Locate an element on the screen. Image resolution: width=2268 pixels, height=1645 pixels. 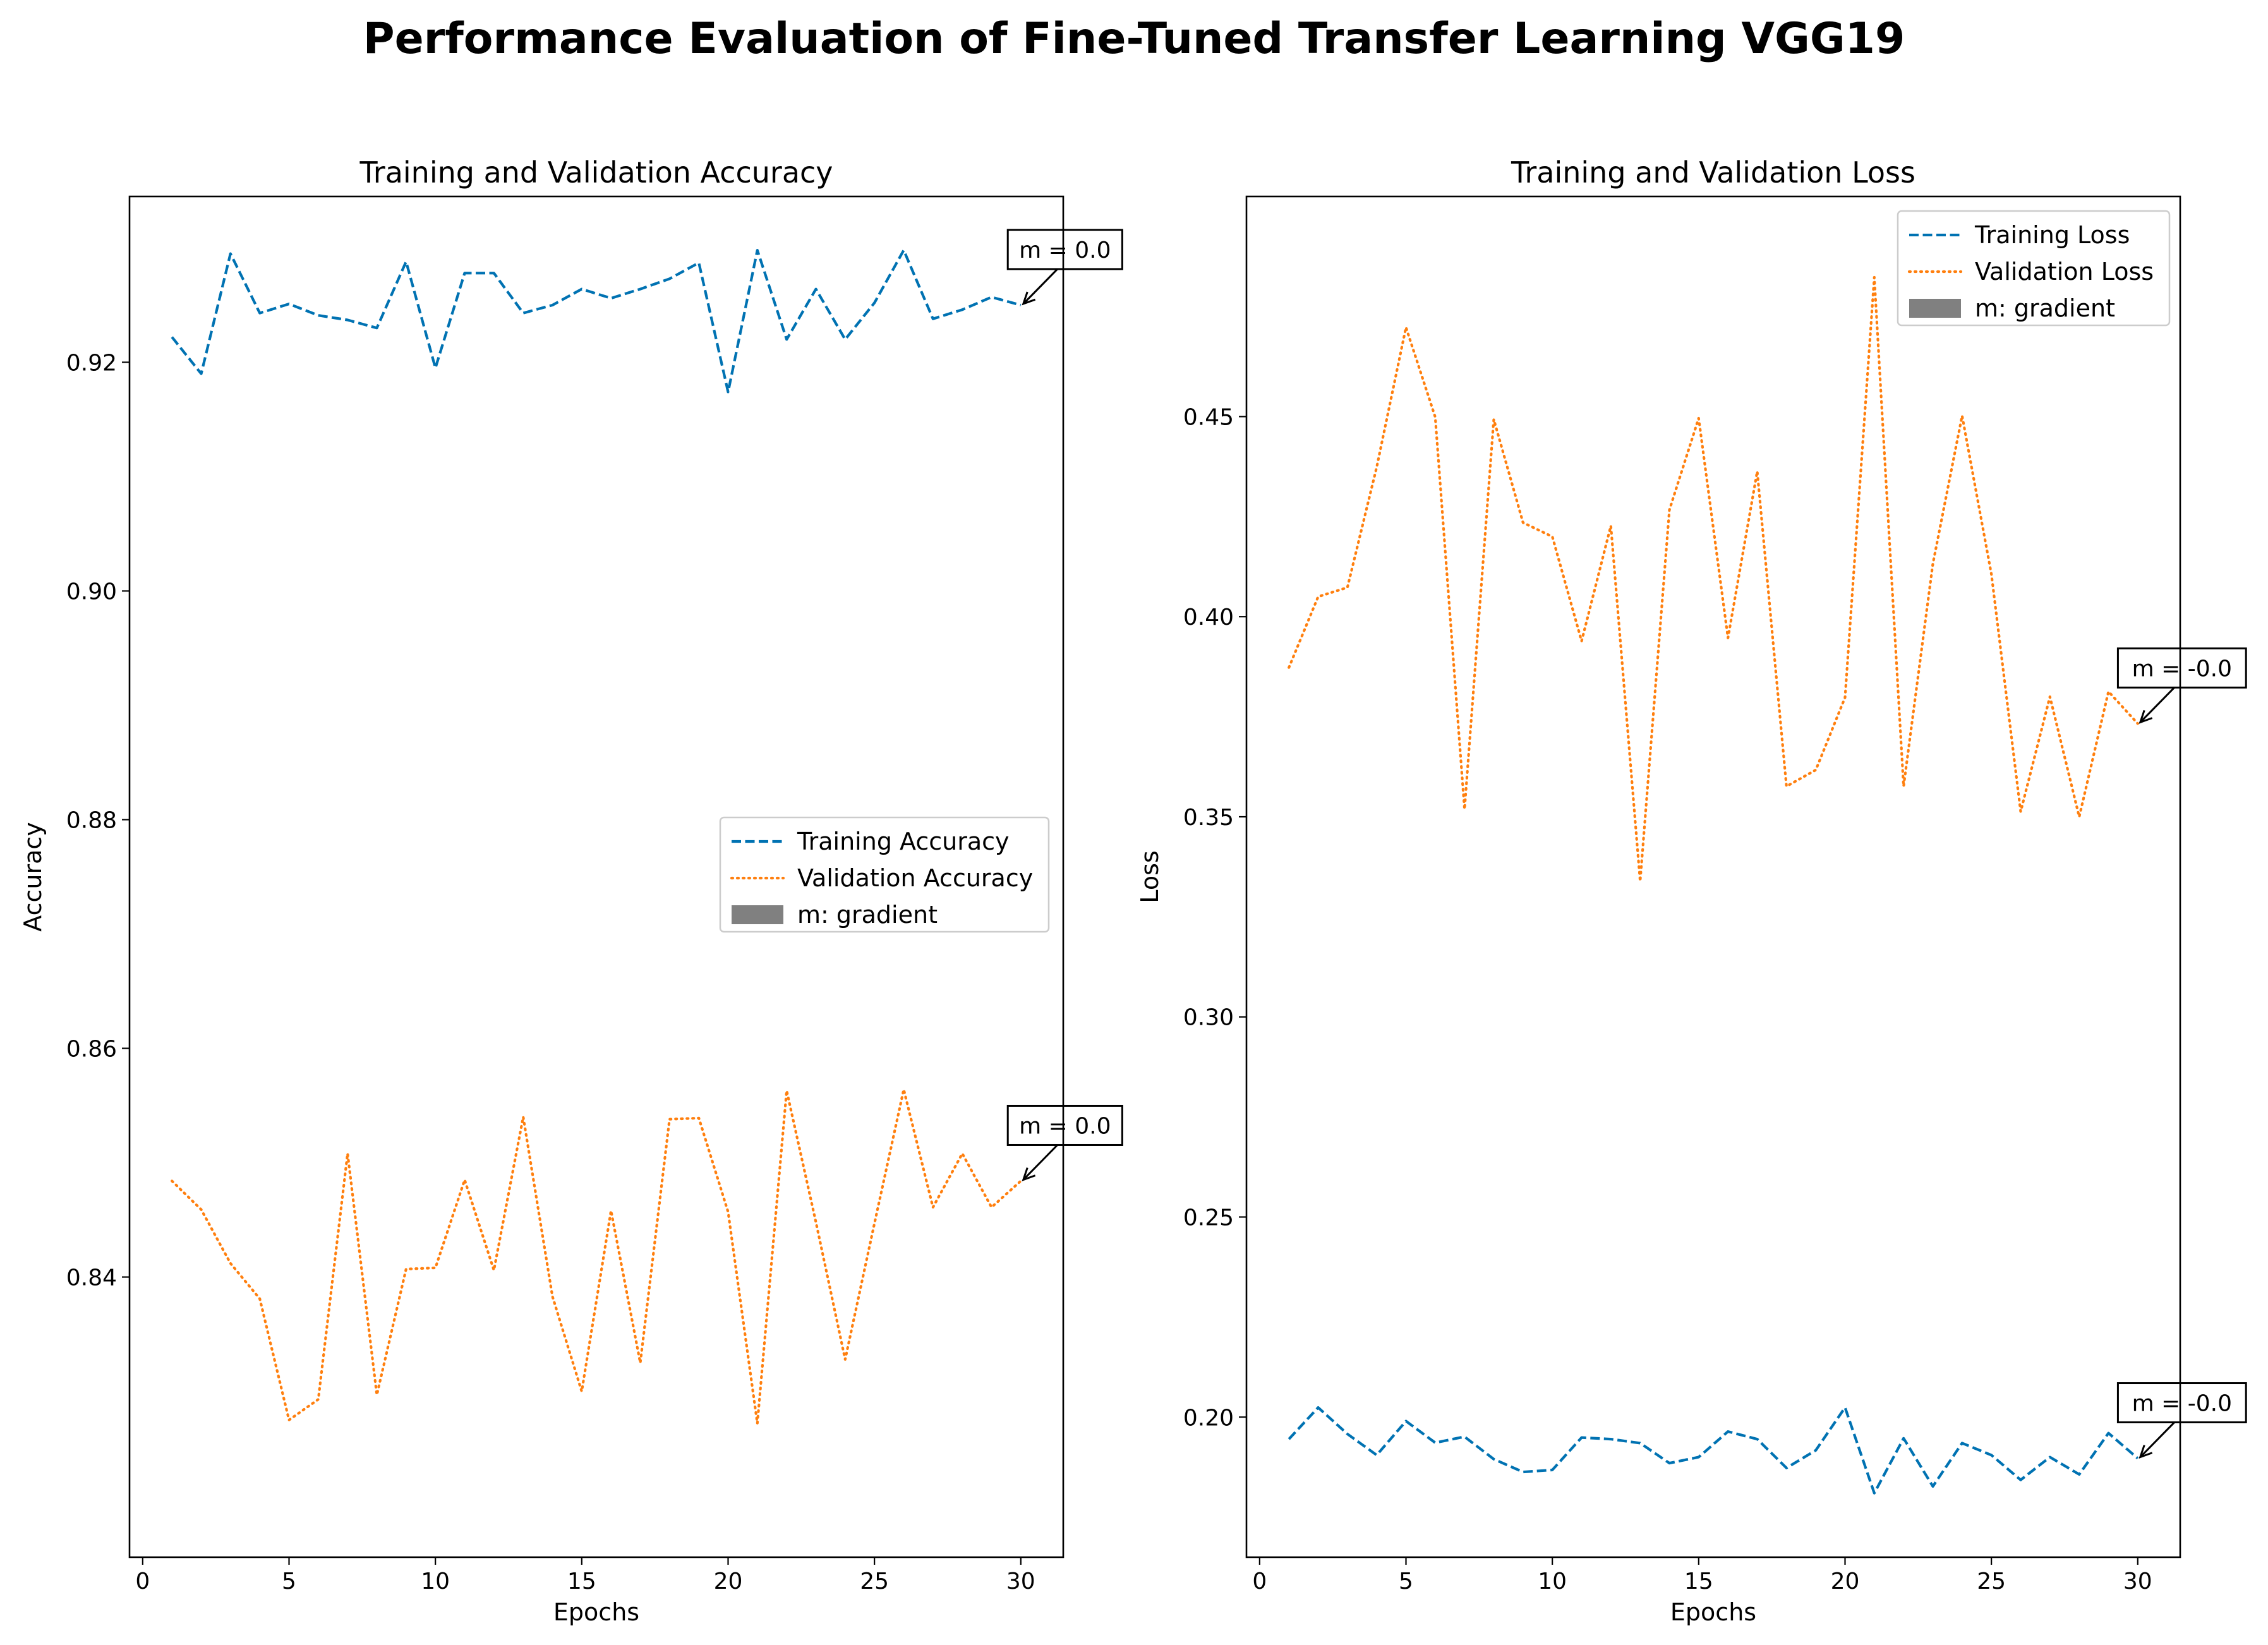
plot-title: Training and Validation Accuracy is located at coordinates (596, 172).